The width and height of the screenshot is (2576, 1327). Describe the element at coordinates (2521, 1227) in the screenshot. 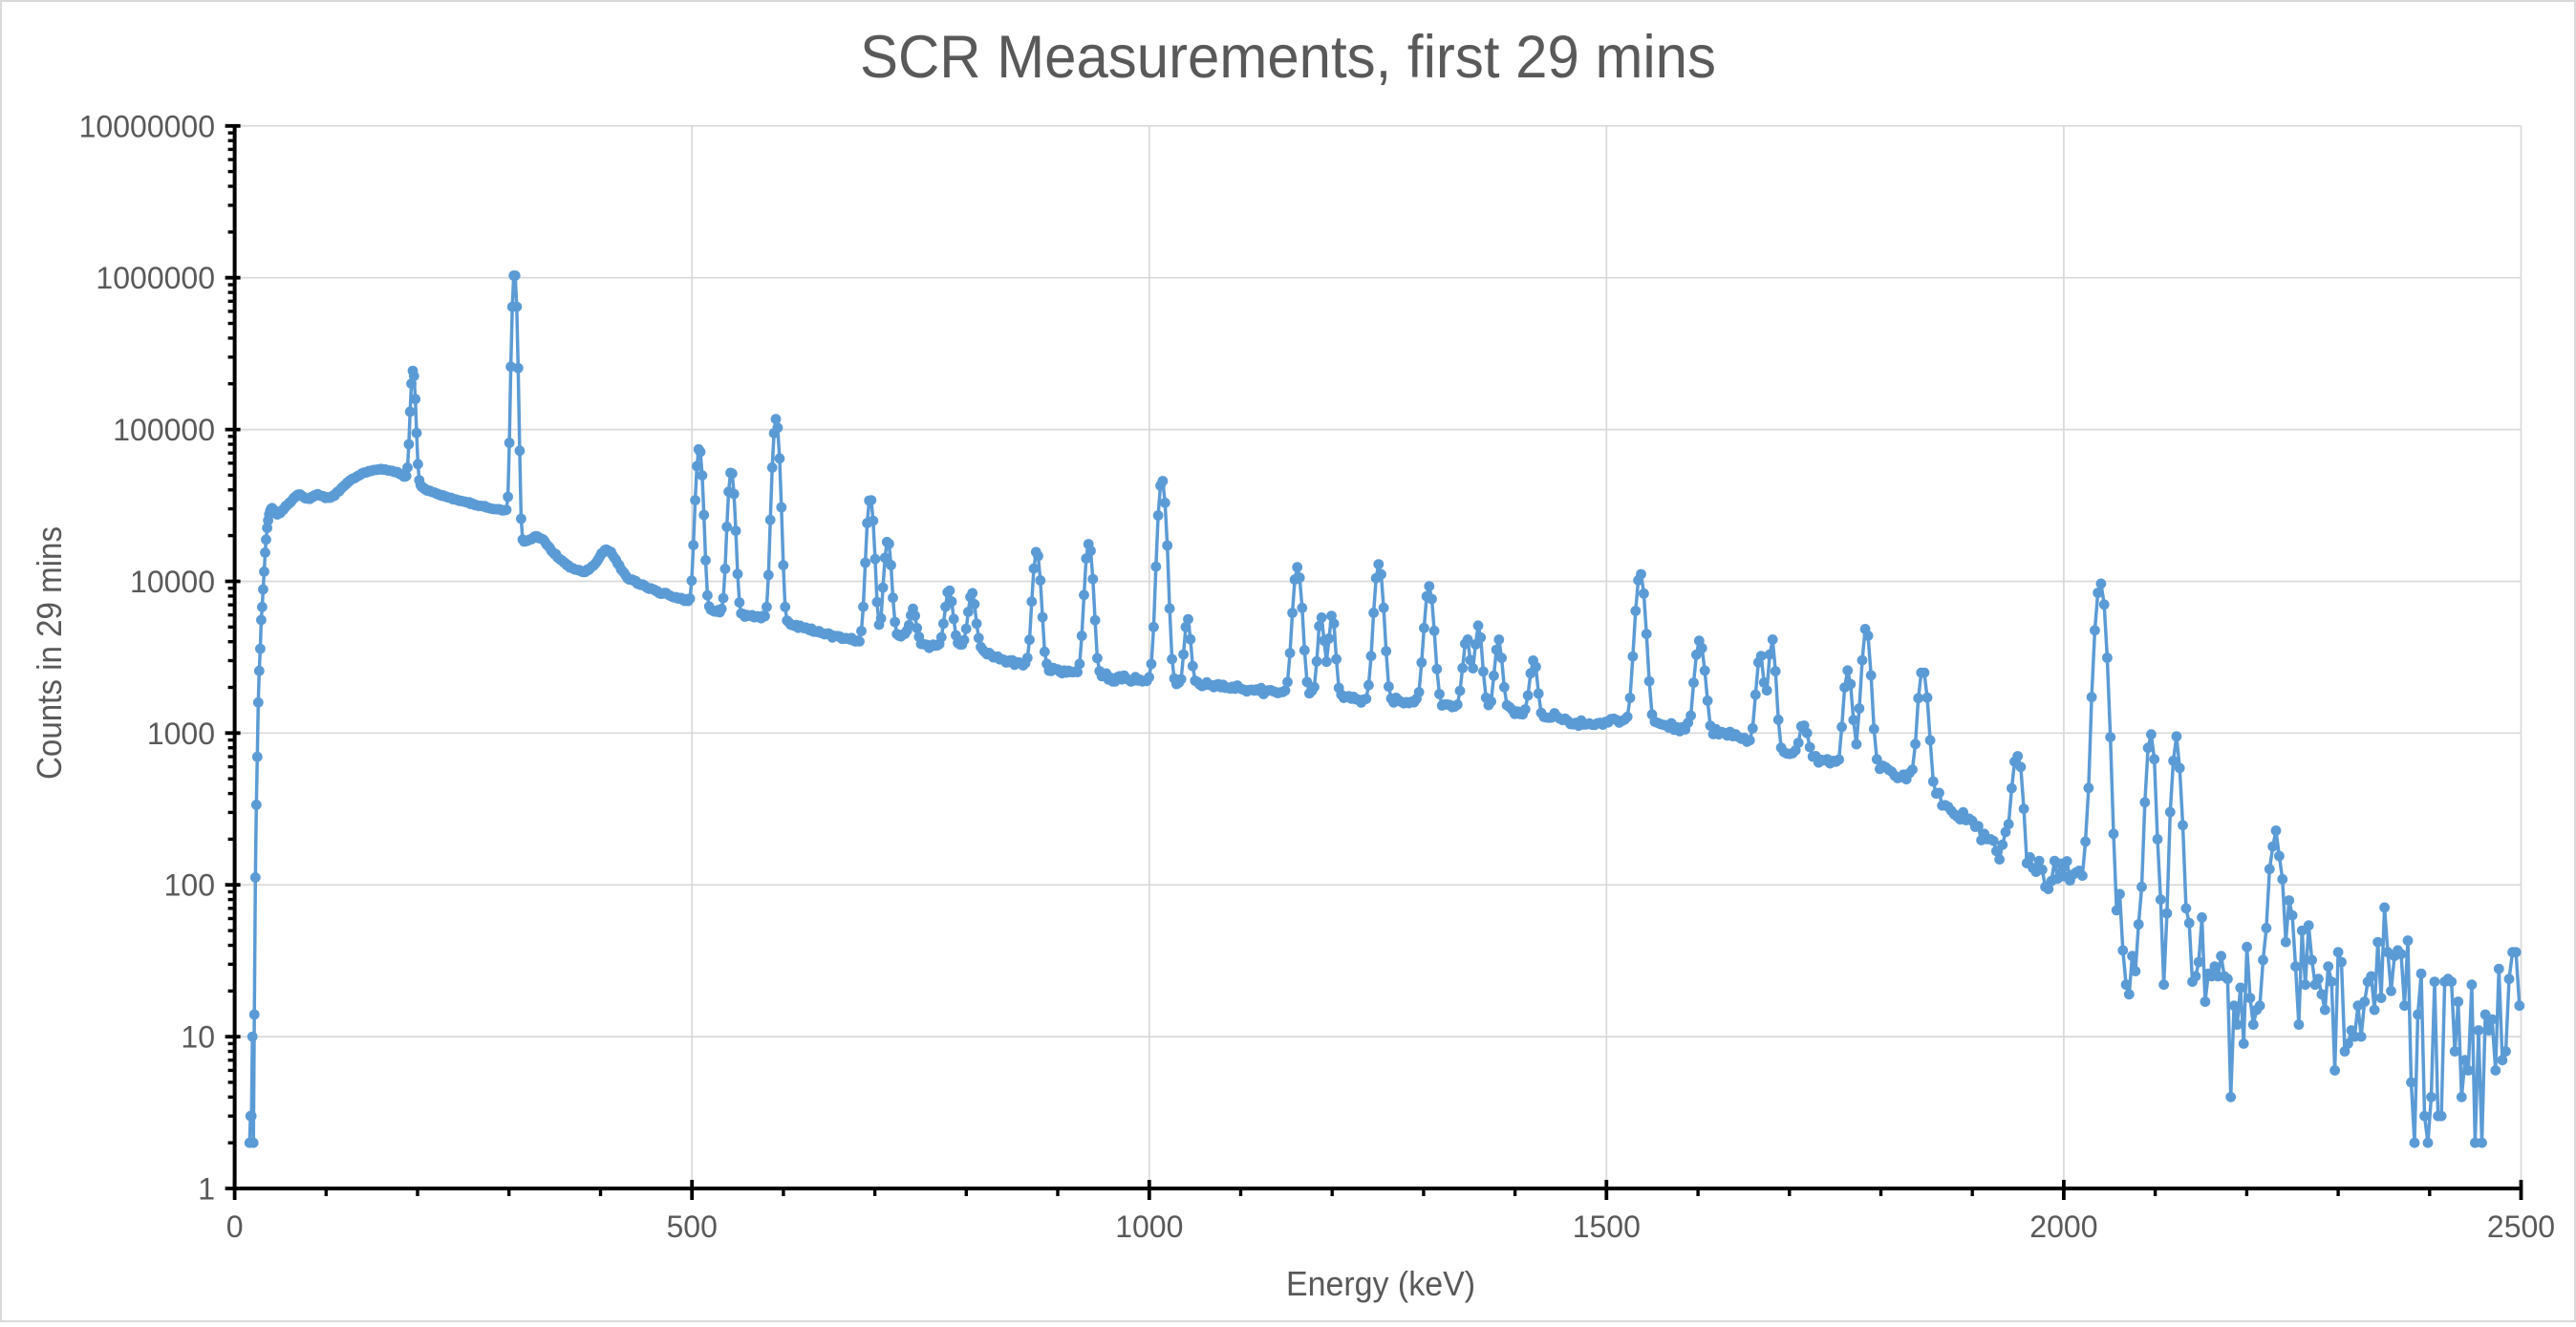

I see `svg-text: 2500` at that location.